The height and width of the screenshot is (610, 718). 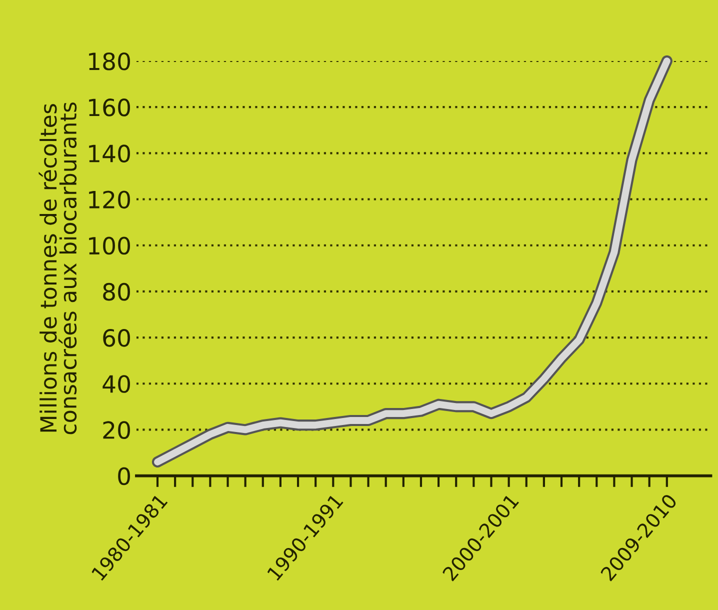 What do you see at coordinates (116, 430) in the screenshot?
I see `y-tick-label: 20` at bounding box center [116, 430].